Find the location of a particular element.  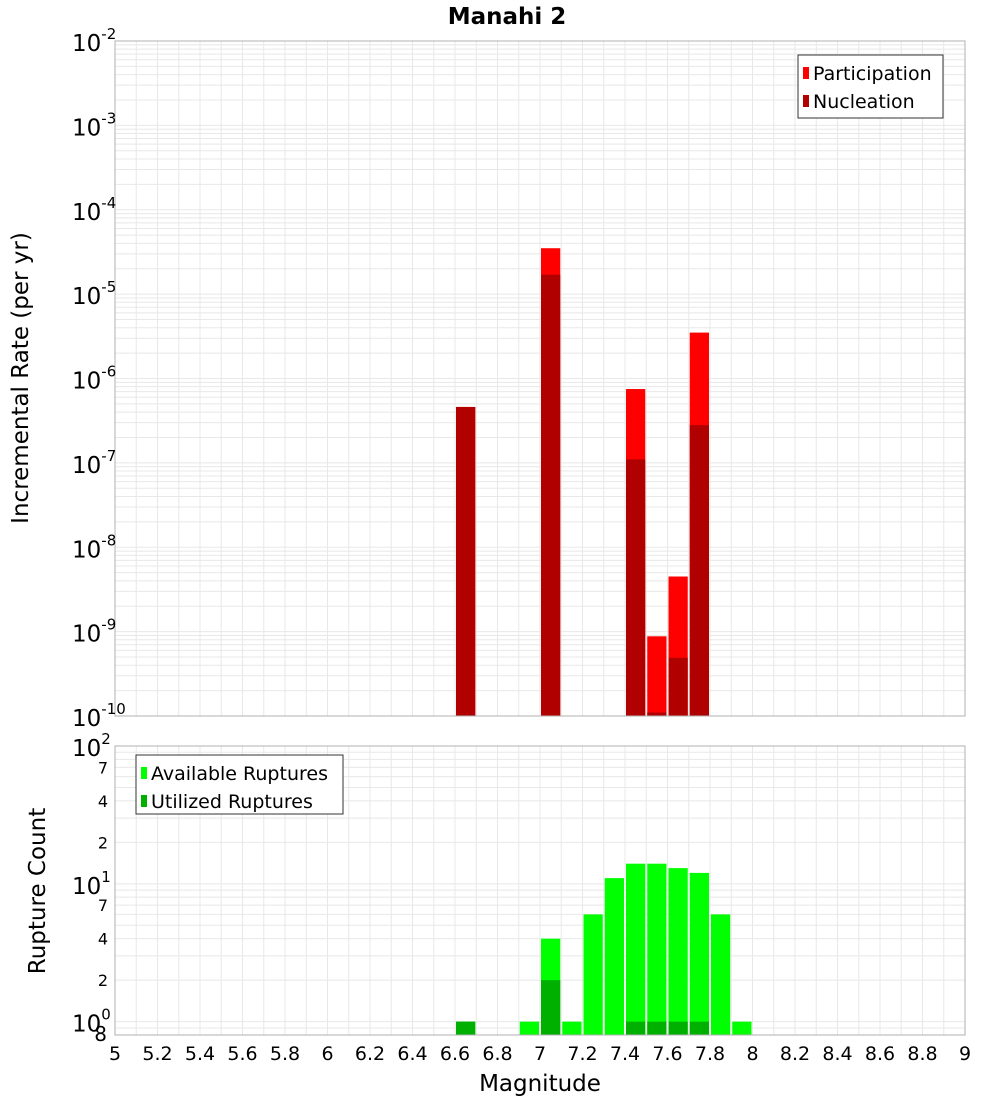

x-tick-label: 8.4 is located at coordinates (837, 1054).